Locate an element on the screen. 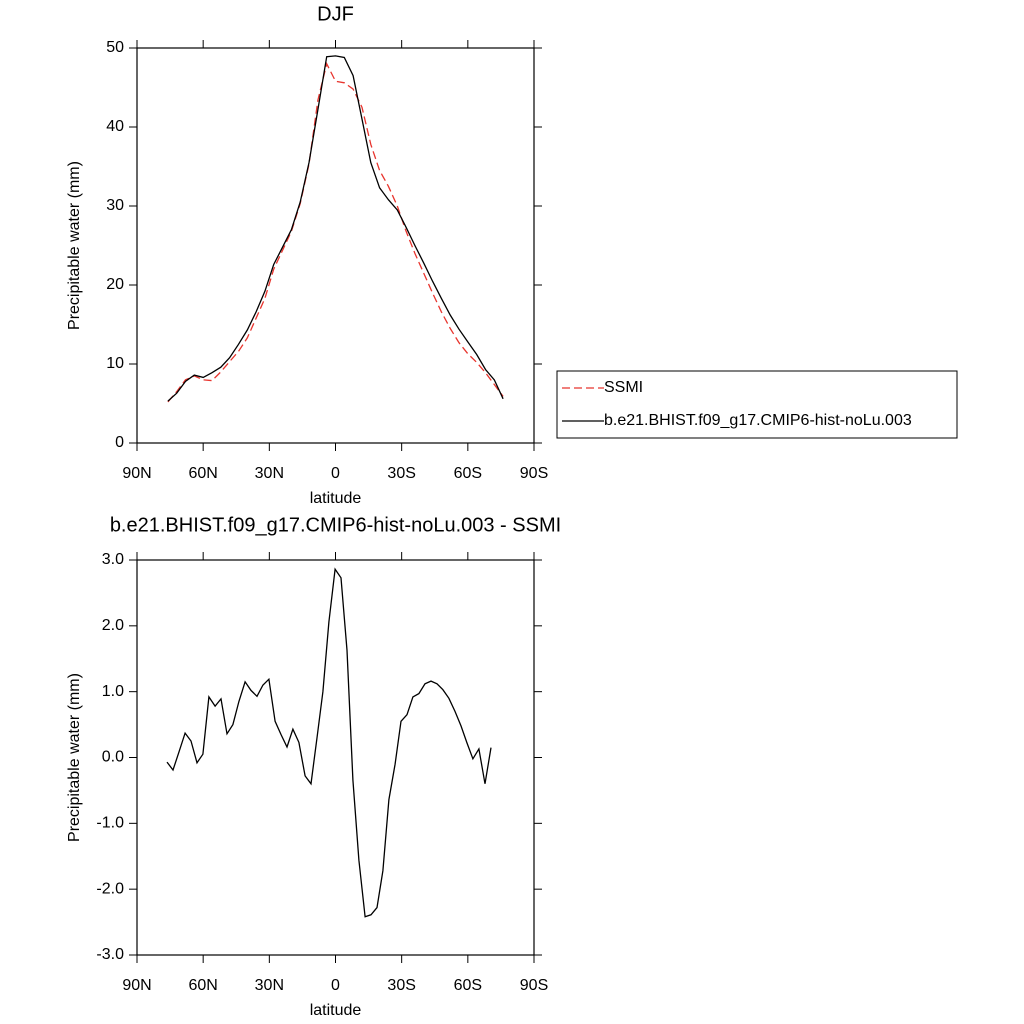 This screenshot has width=1024, height=1024. chart-title: DJF is located at coordinates (335, 14).